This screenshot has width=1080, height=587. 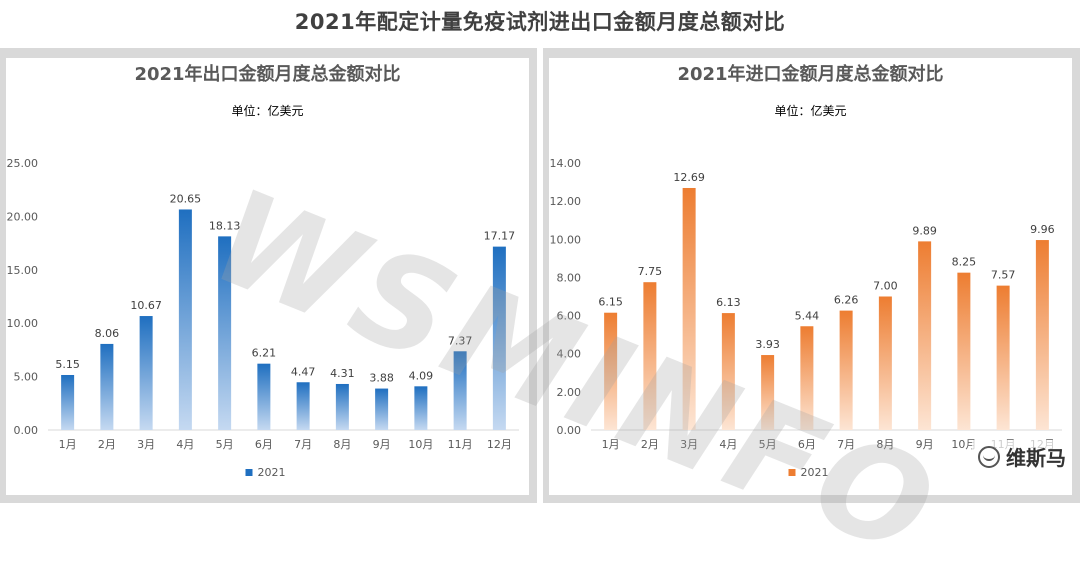 What do you see at coordinates (566, 201) in the screenshot?
I see `y-tick-label: 12.00` at bounding box center [566, 201].